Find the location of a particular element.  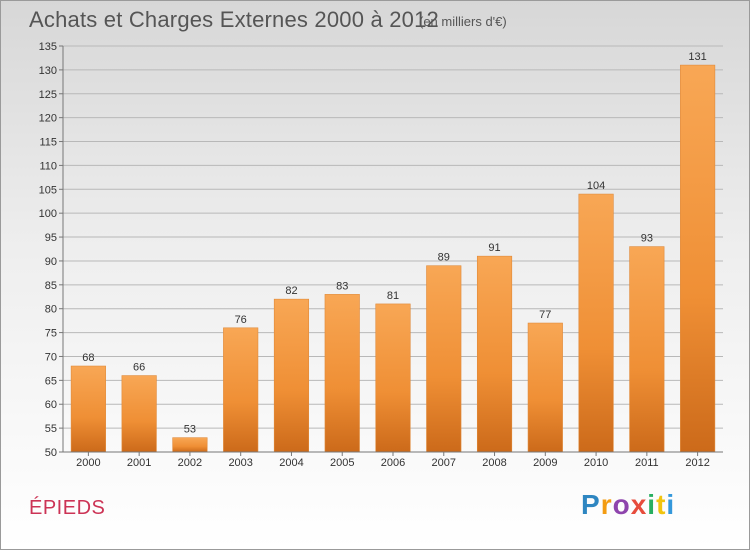

bar-2004 is located at coordinates (291, 375).